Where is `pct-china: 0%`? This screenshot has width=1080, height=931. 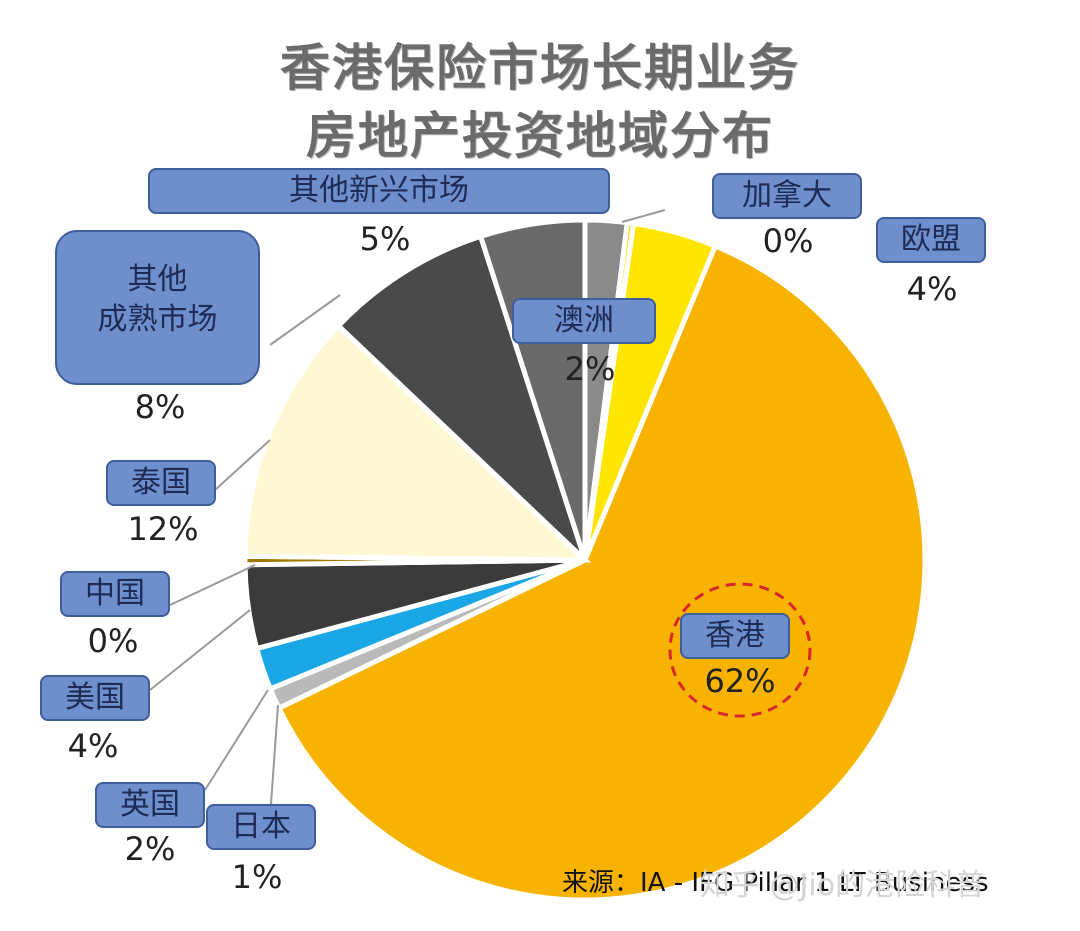
pct-china: 0% is located at coordinates (113, 641).